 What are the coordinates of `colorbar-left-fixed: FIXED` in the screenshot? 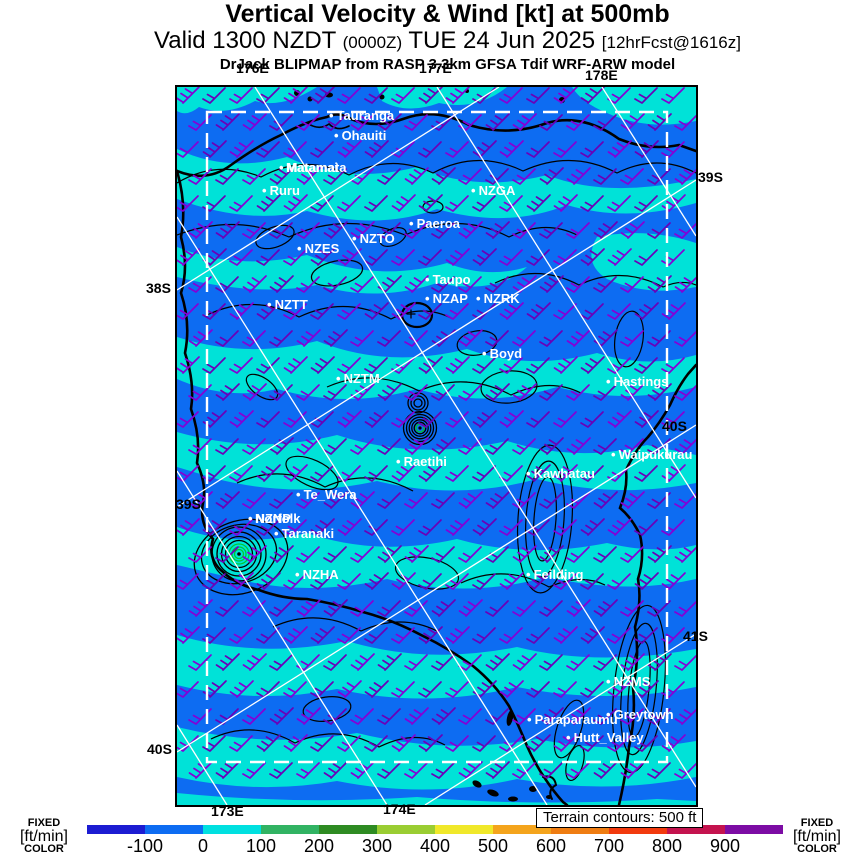 It's located at (44, 823).